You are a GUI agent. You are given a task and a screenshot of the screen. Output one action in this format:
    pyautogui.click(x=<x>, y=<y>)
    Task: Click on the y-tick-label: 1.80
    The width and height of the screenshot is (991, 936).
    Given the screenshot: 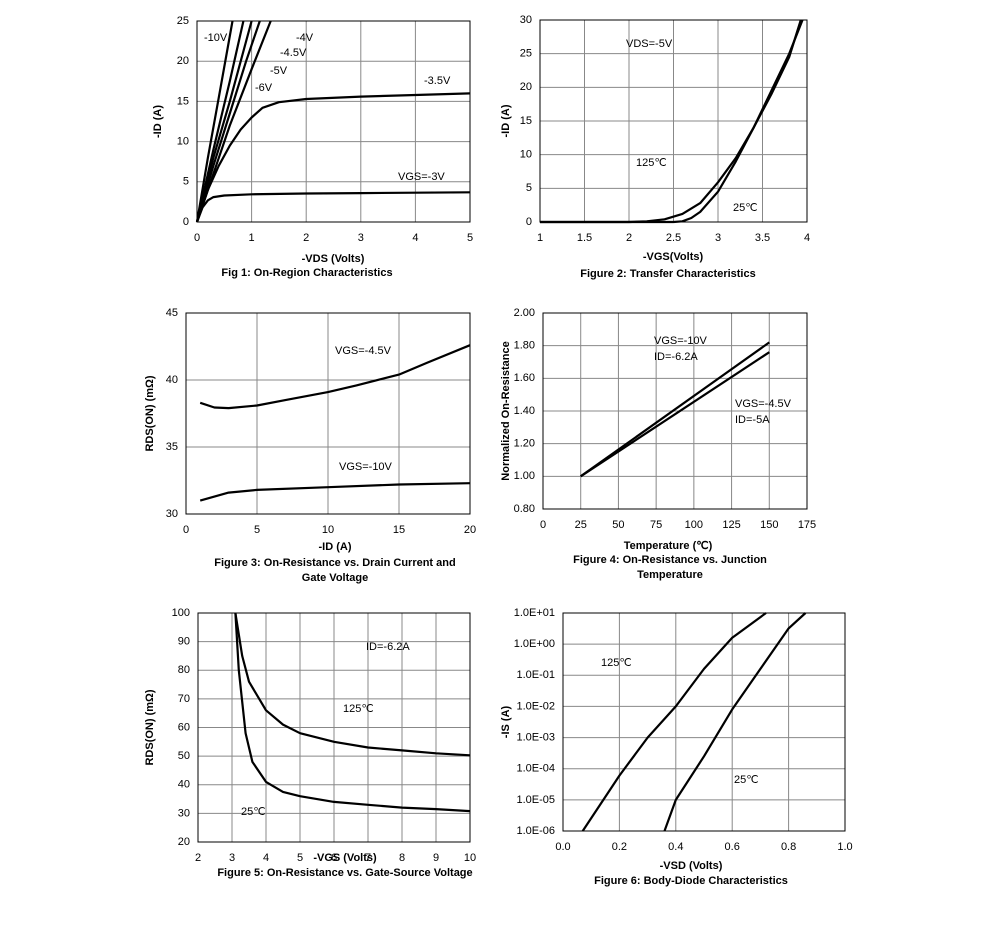 What is the action you would take?
    pyautogui.click(x=524, y=346)
    